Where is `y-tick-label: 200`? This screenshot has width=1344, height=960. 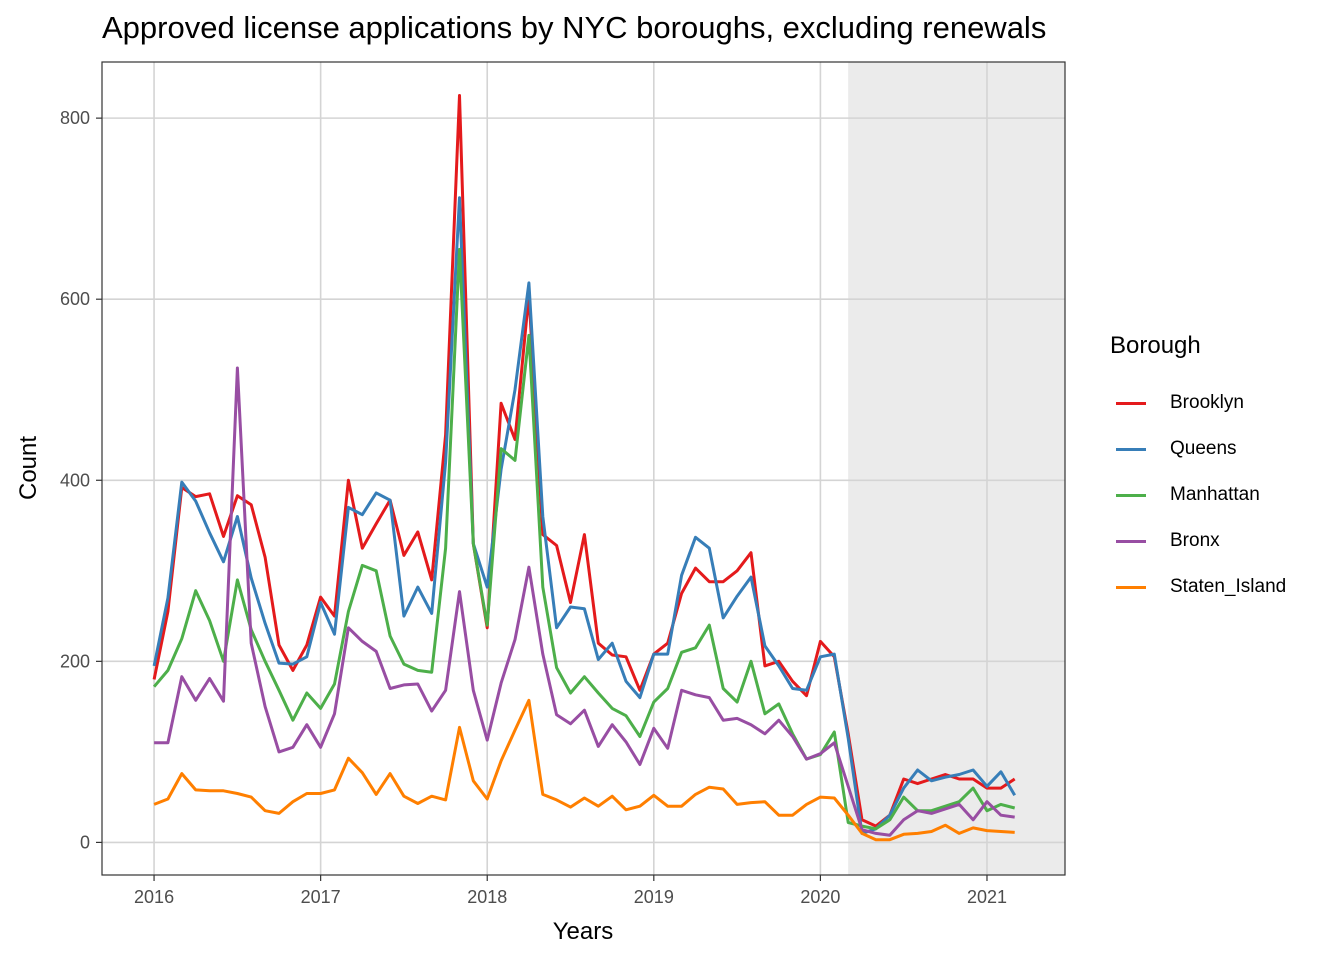 y-tick-label: 200 is located at coordinates (75, 661).